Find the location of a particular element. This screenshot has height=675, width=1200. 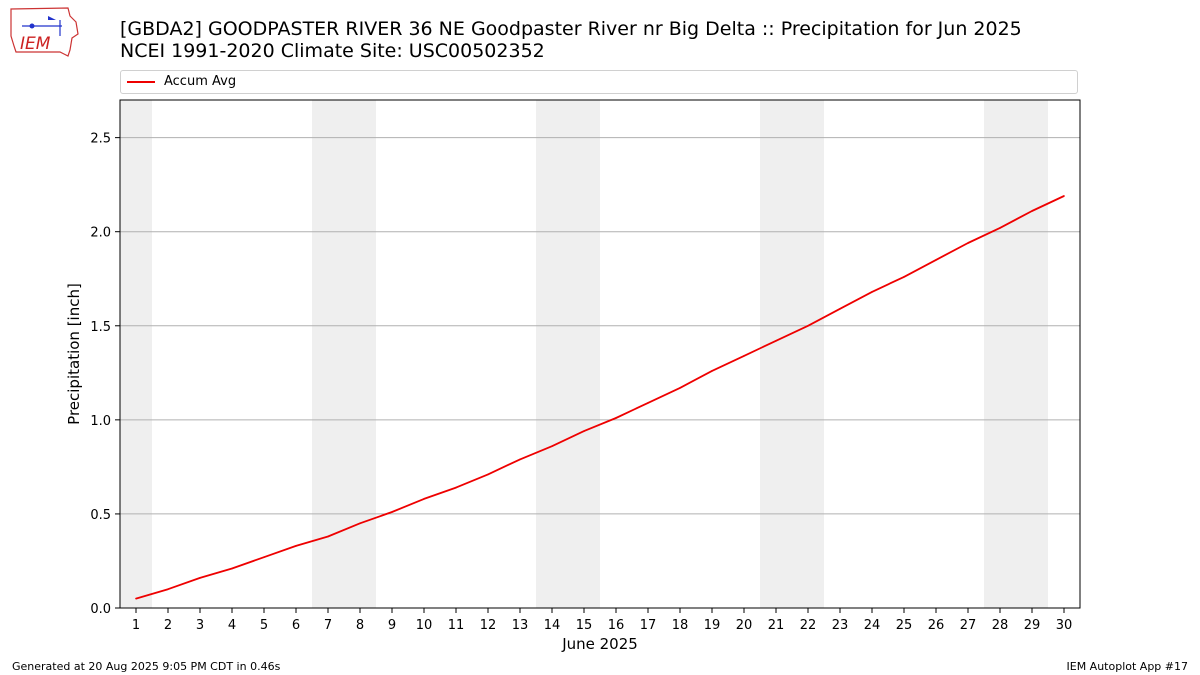

x-tick-label: 20 is located at coordinates (744, 625).